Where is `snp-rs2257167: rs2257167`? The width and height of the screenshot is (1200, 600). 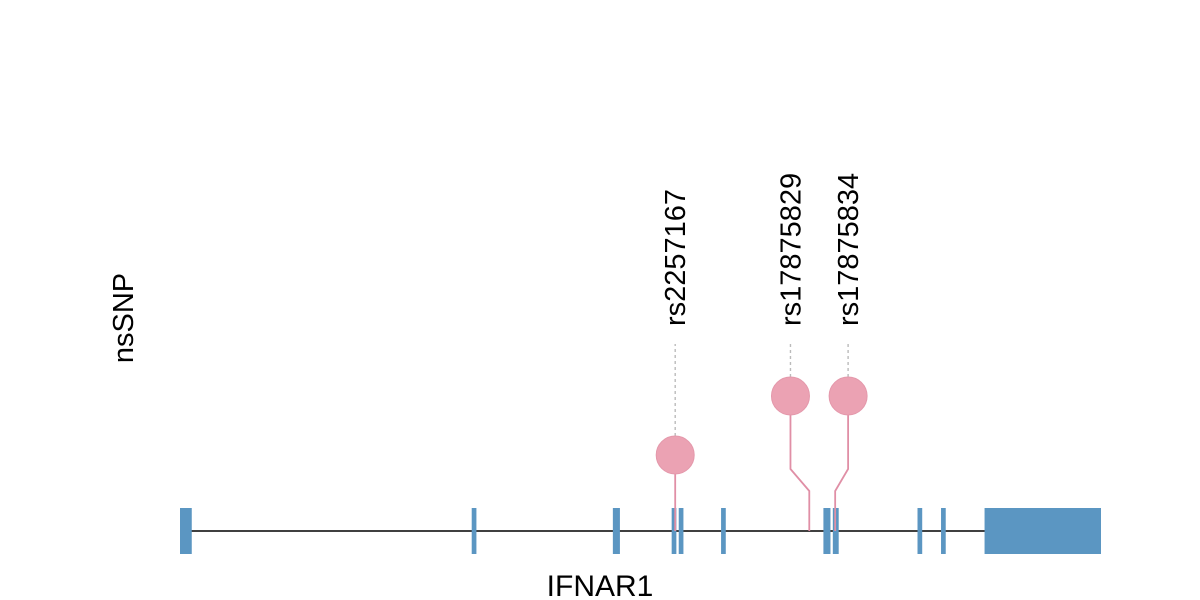
snp-rs2257167: rs2257167 is located at coordinates (675, 360).